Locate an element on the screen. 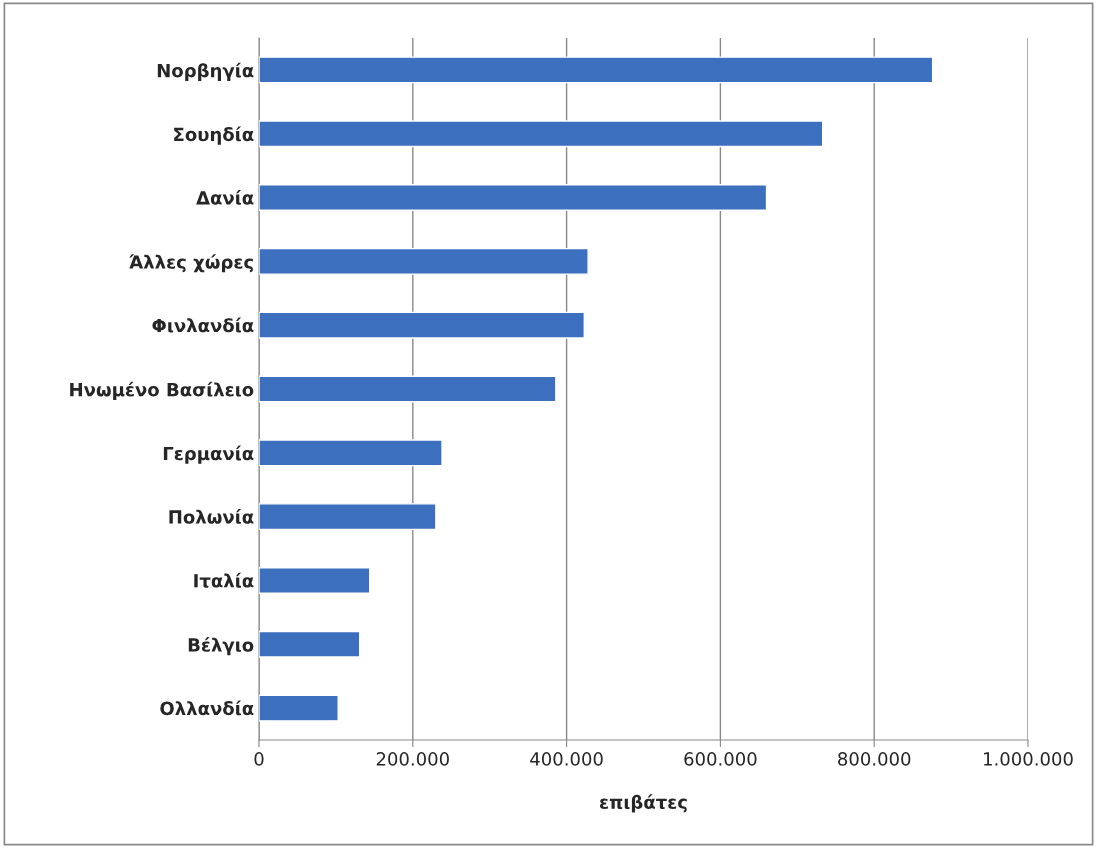 The height and width of the screenshot is (848, 1097). x-tick-label: 800.000 is located at coordinates (874, 759).